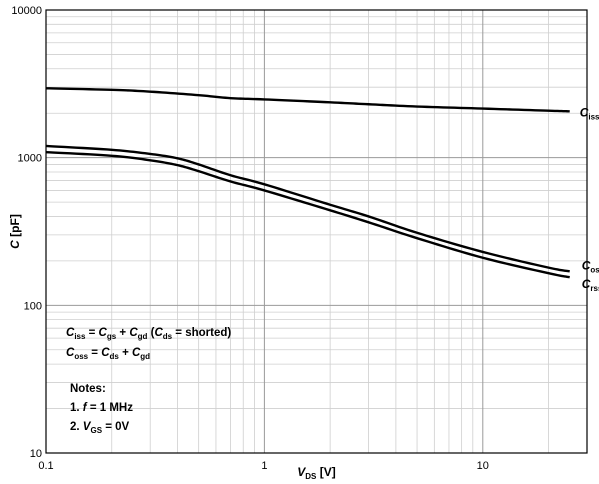  I want to click on y-tick-label: 100, so click(33, 306).